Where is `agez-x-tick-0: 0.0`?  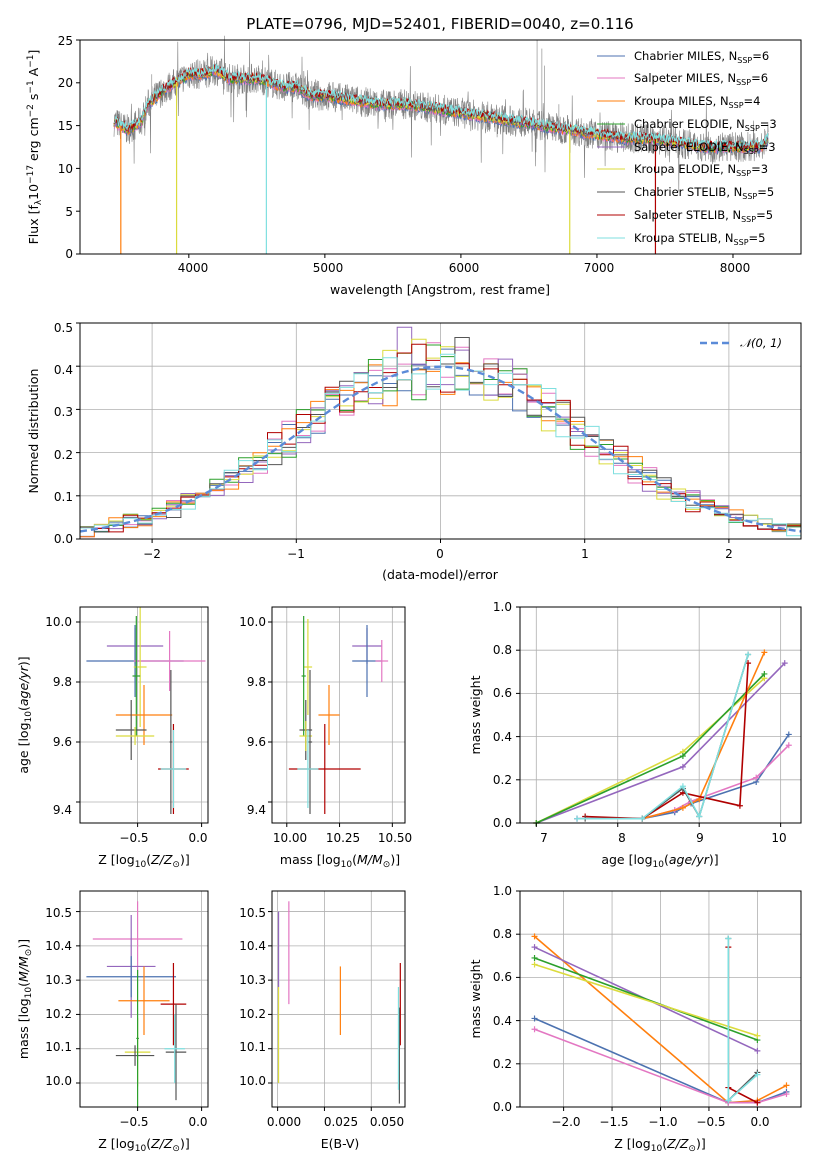 agez-x-tick-0: 0.0 is located at coordinates (197, 838).